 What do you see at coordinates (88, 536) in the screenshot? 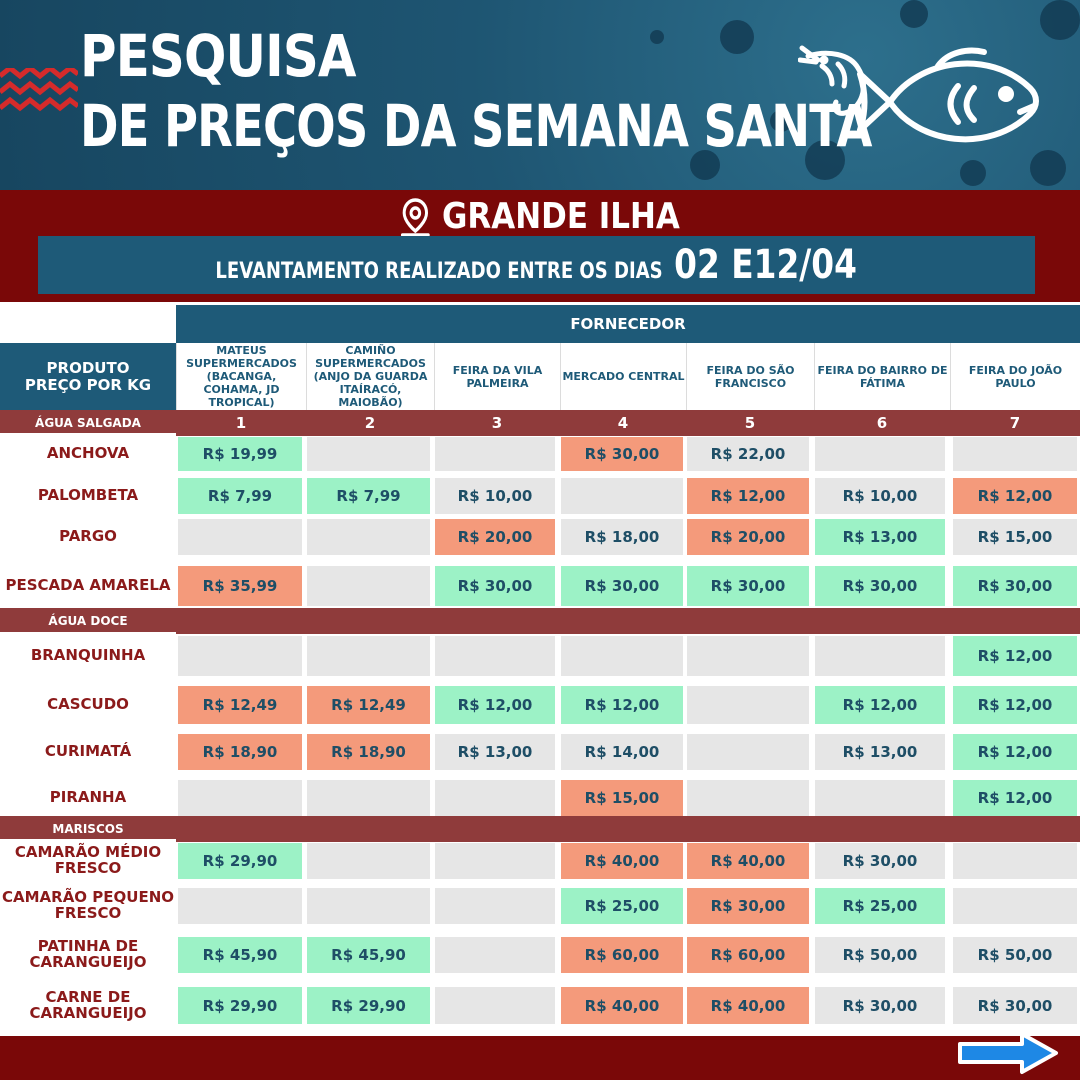
I see `product-name: PARGO` at bounding box center [88, 536].